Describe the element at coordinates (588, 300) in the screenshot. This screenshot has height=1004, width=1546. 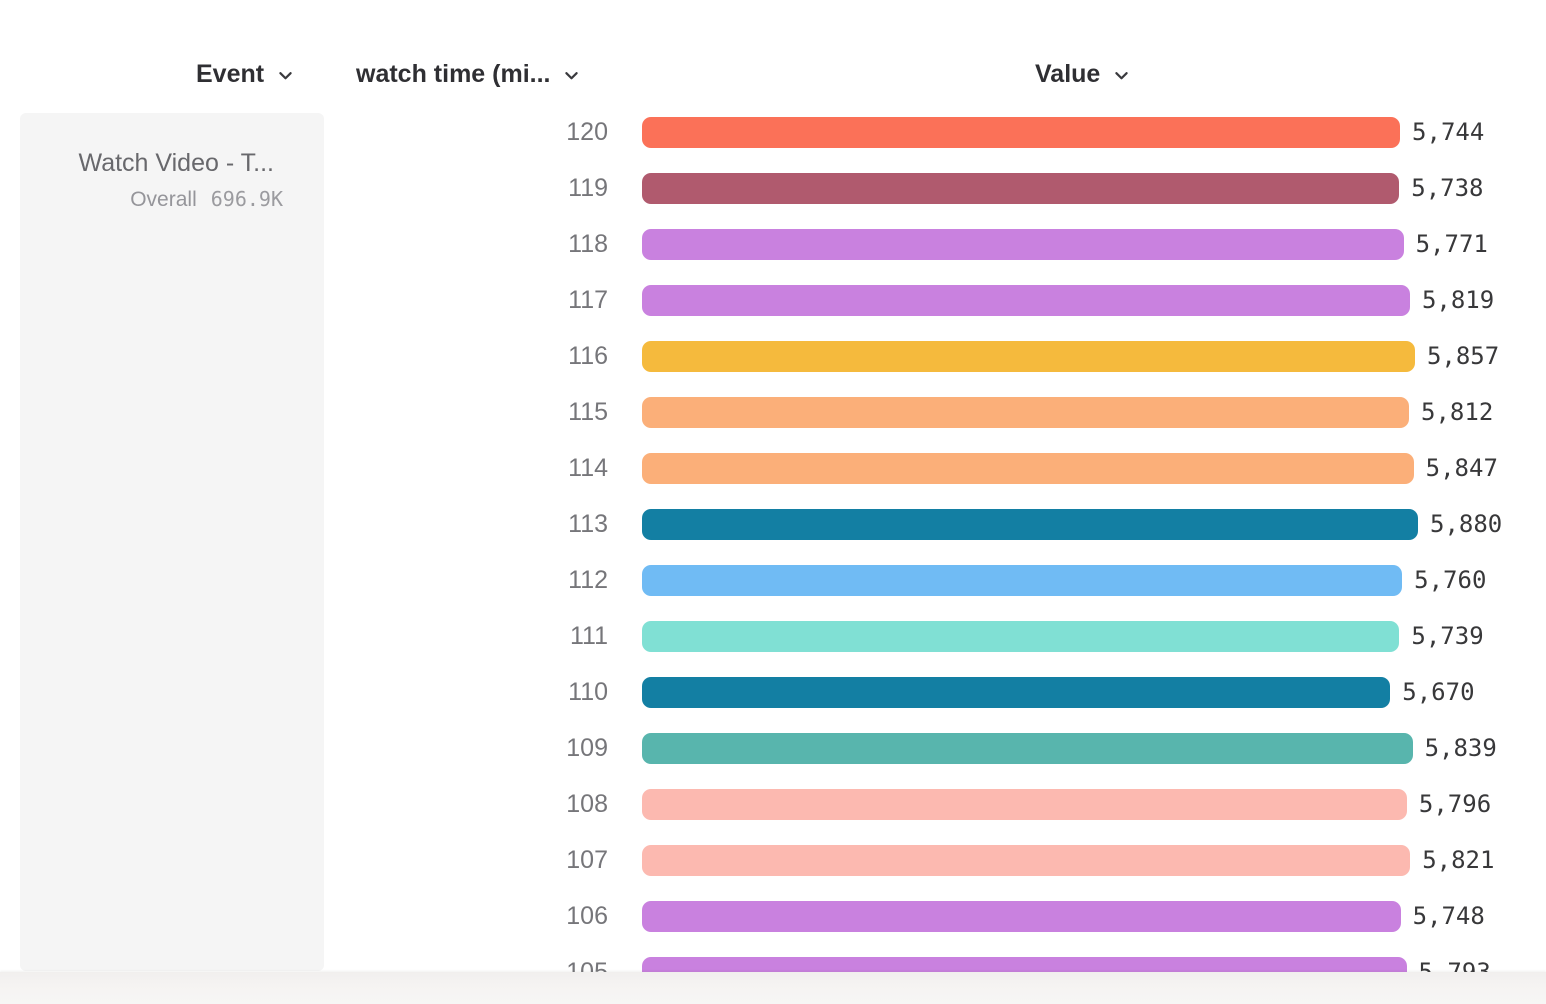
I see `bar-category-label: 117` at that location.